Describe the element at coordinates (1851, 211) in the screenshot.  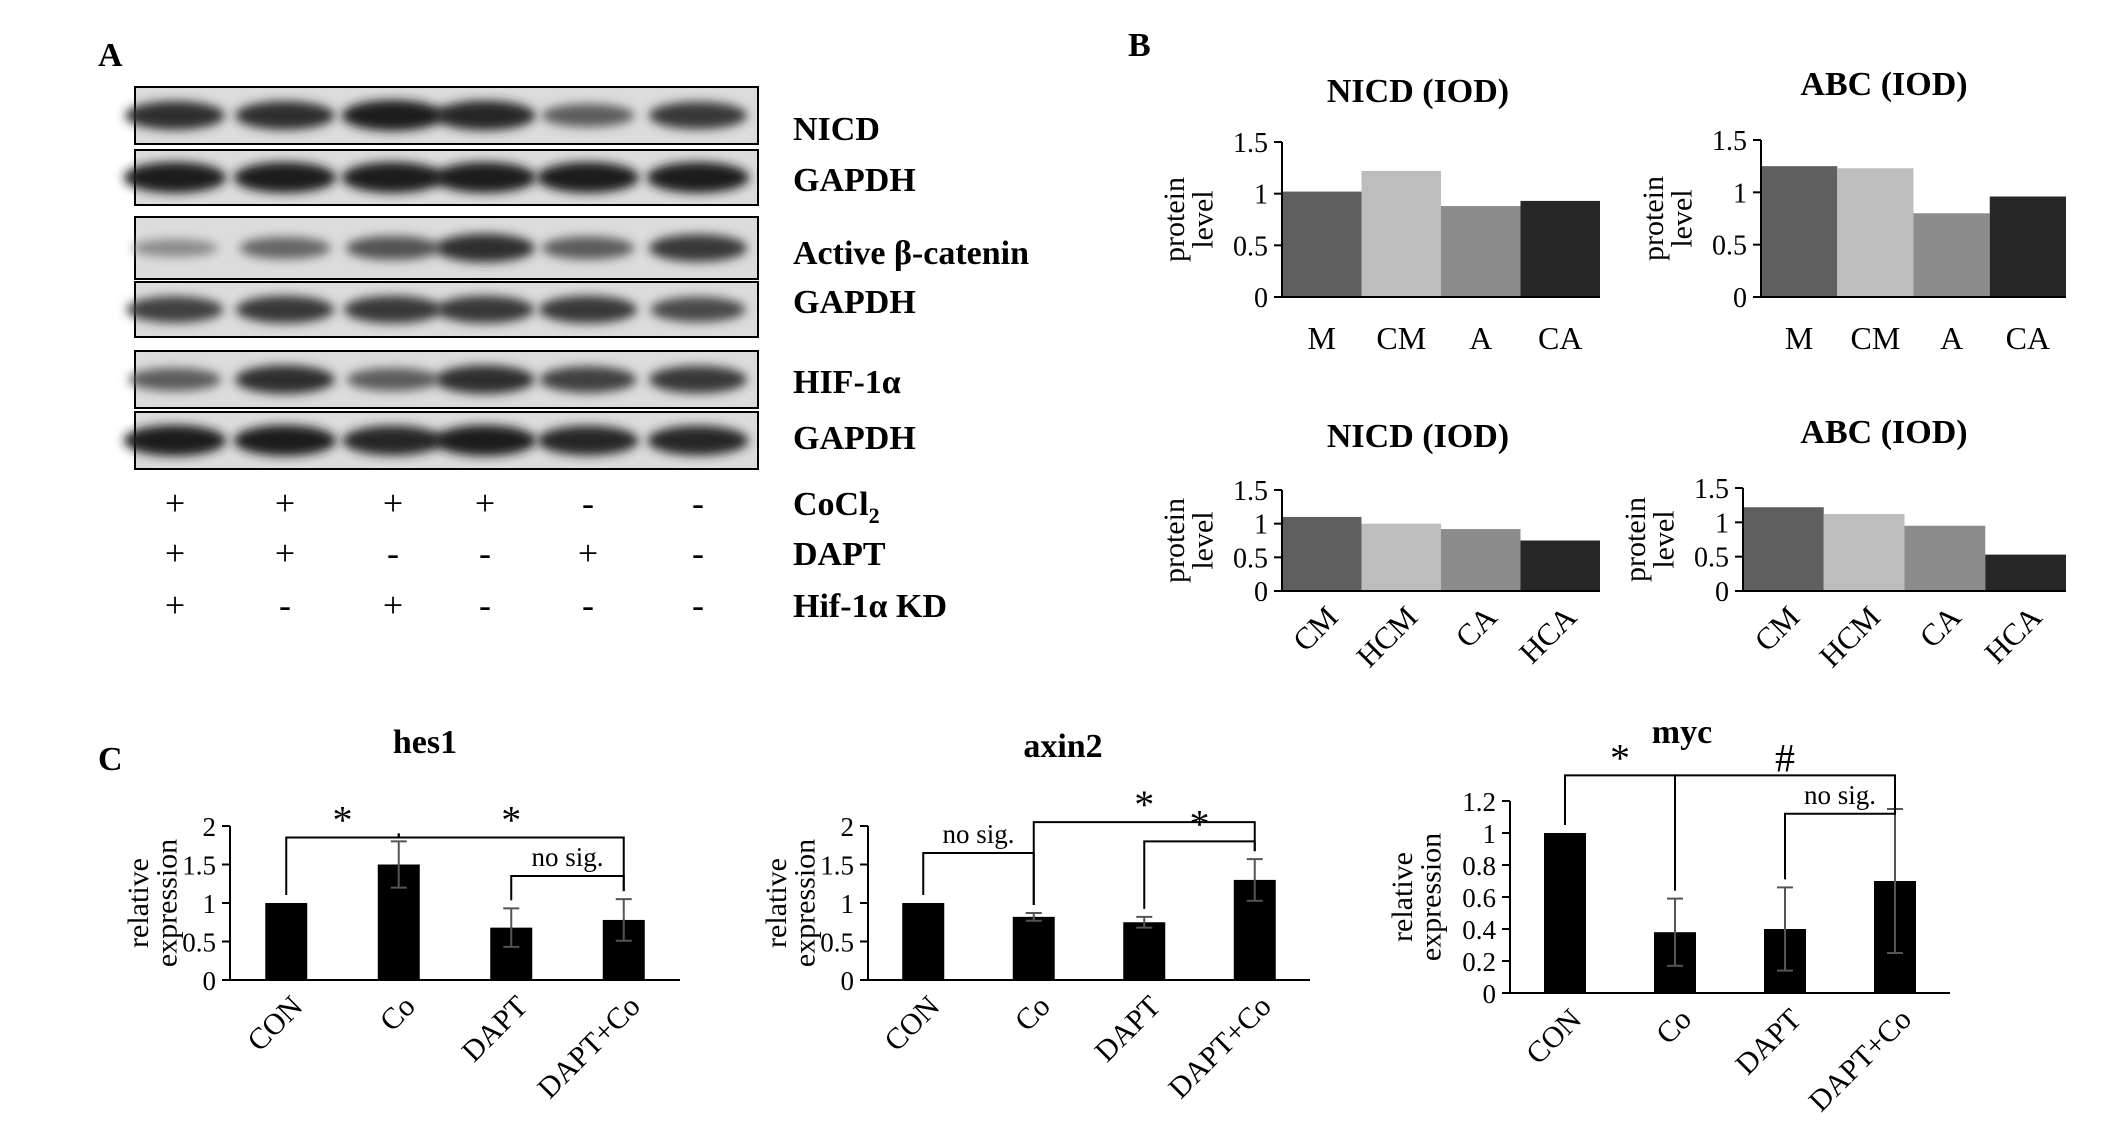
I see `chart-b2: ABC (IOD) 0 0.5 1 1.5 proteinlevel M CM A CA` at that location.